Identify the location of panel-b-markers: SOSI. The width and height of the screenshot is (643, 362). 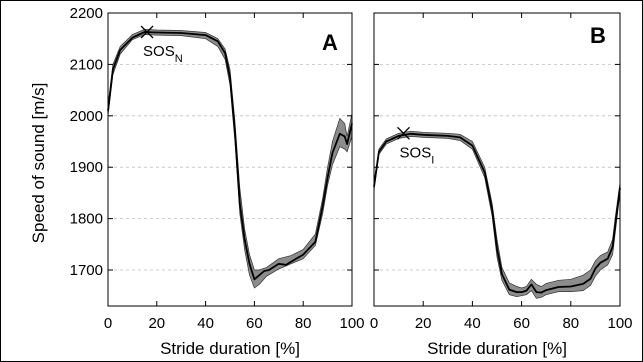
(416, 146).